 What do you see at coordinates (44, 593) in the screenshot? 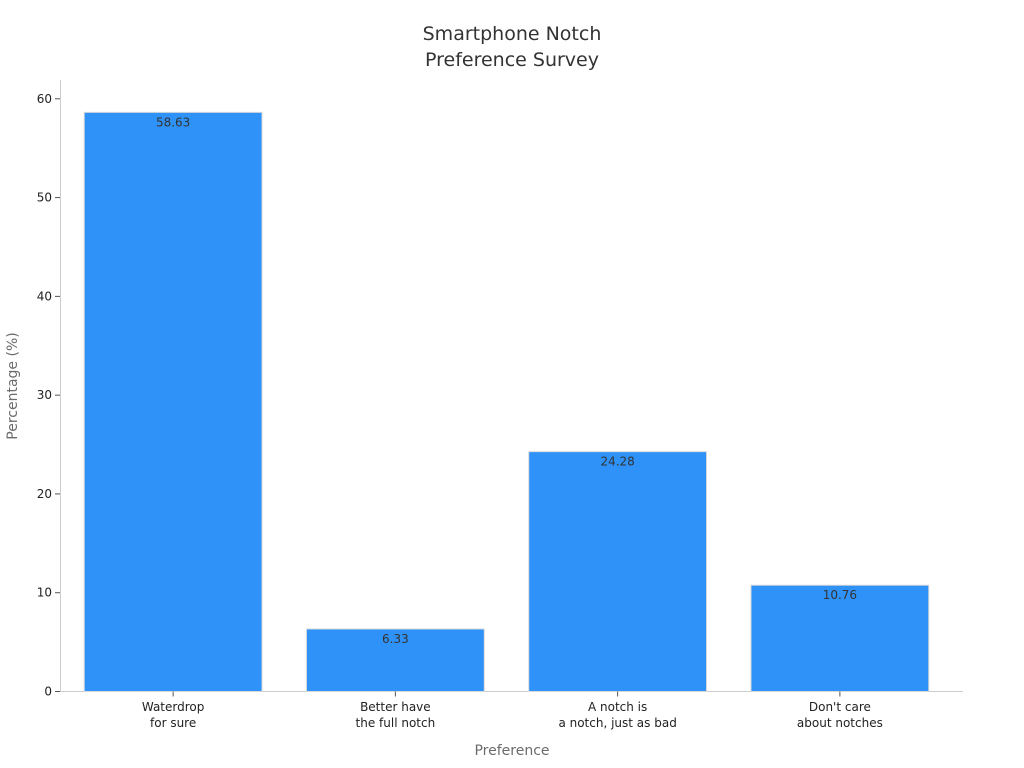
I see `y-tick-label: 10` at bounding box center [44, 593].